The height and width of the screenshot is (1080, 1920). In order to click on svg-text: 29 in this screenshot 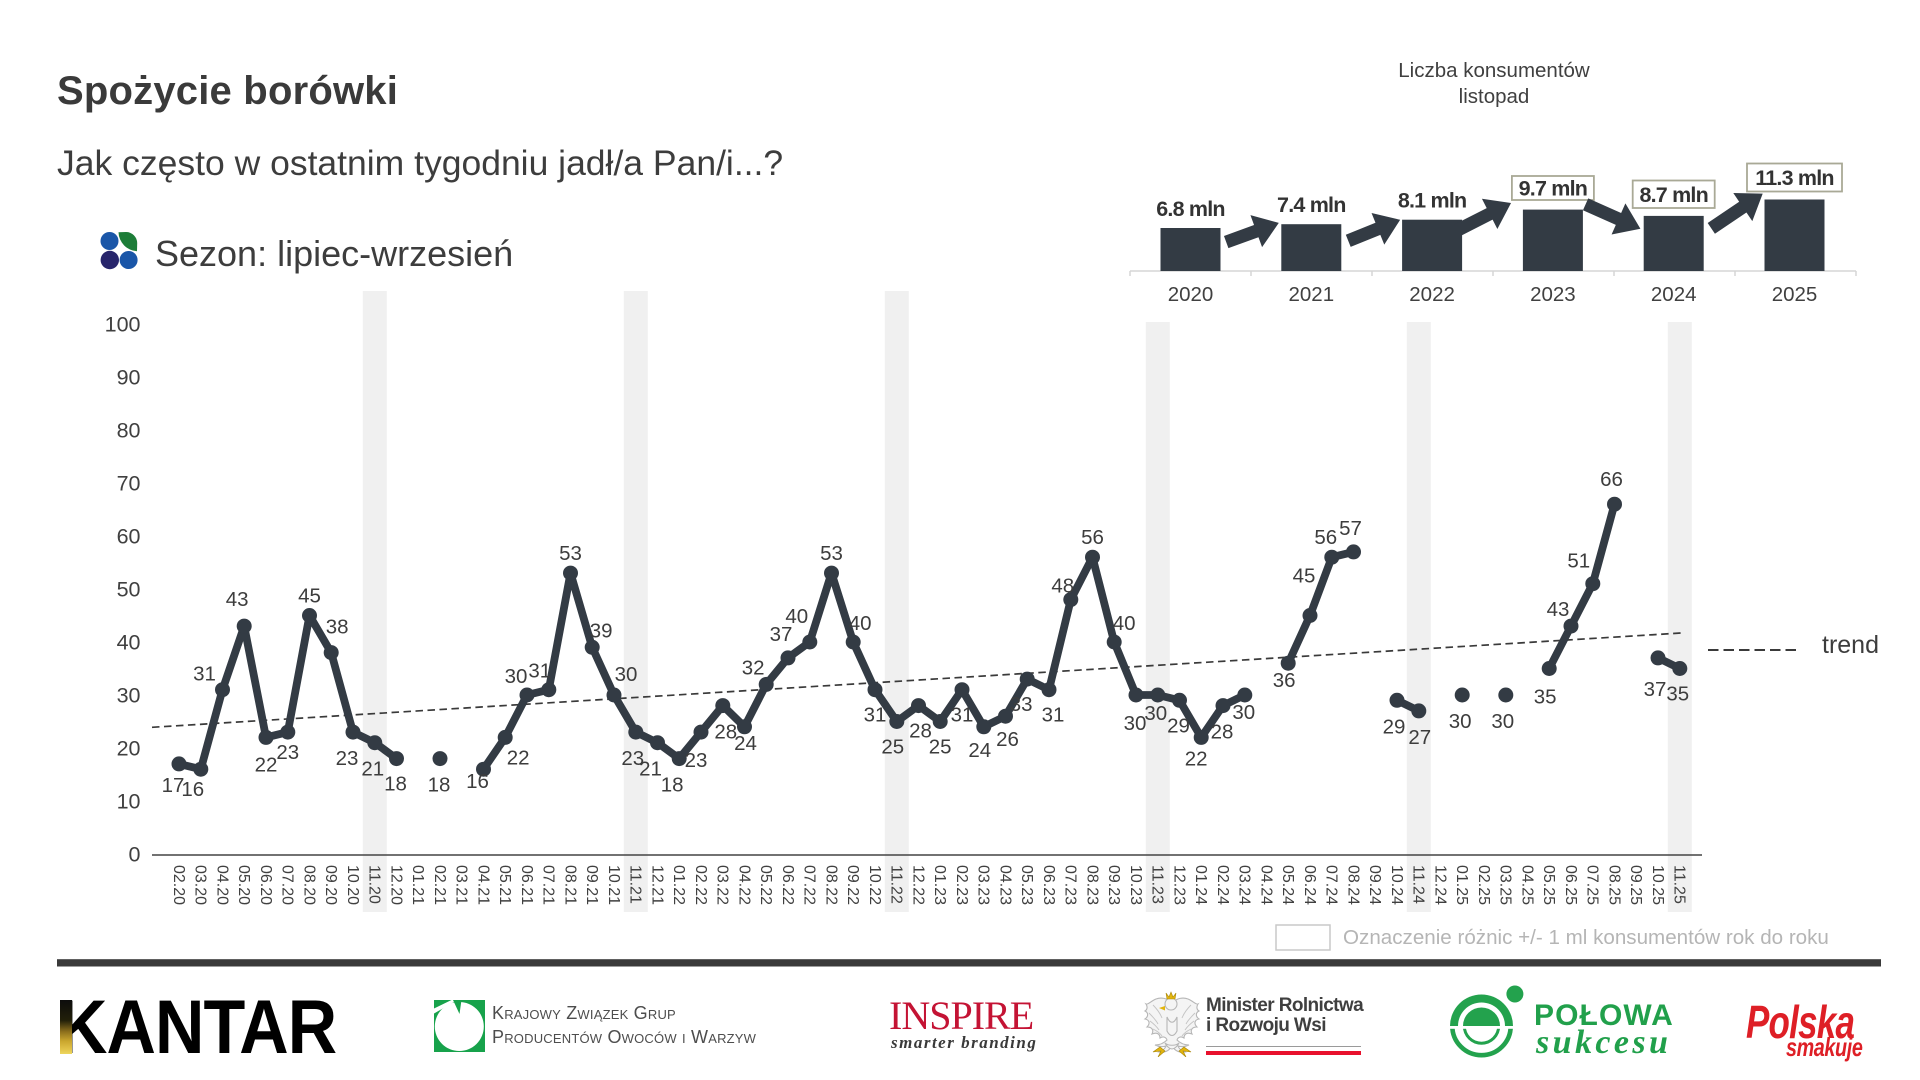, I will do `click(1178, 725)`.